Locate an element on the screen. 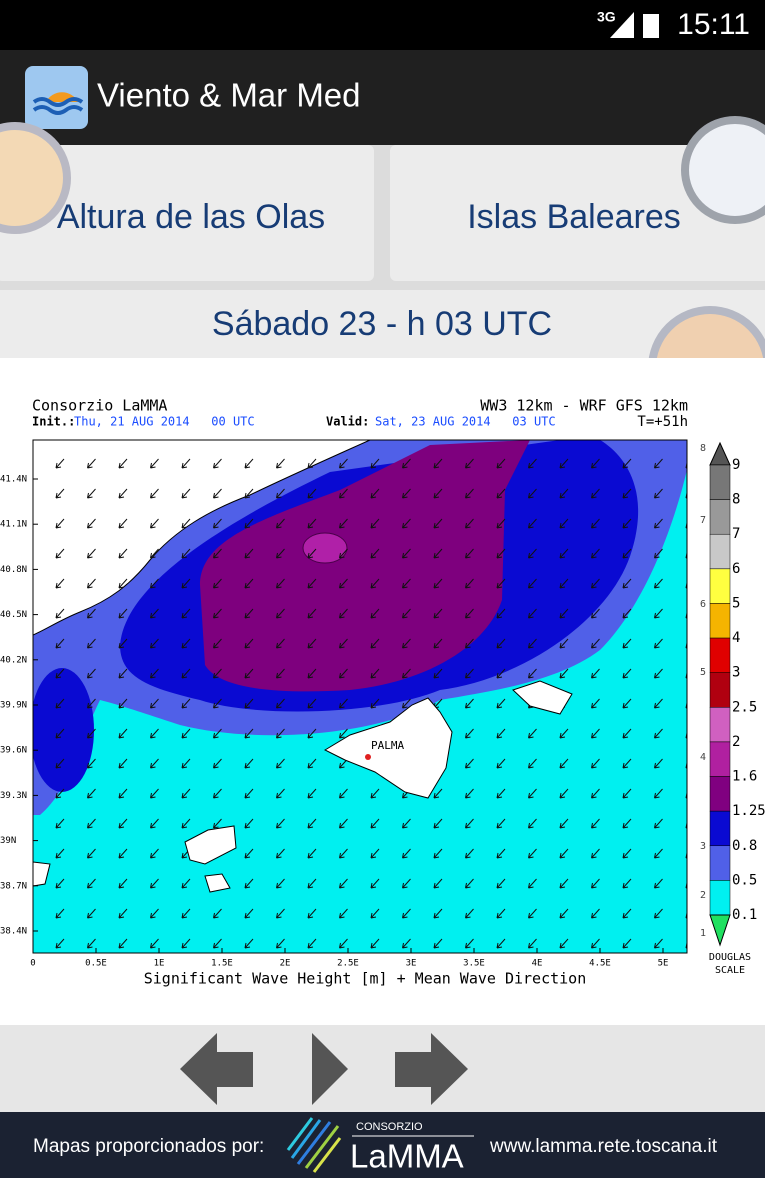 Image resolution: width=765 pixels, height=1183 pixels. douglas-title: SCALE is located at coordinates (730, 970).